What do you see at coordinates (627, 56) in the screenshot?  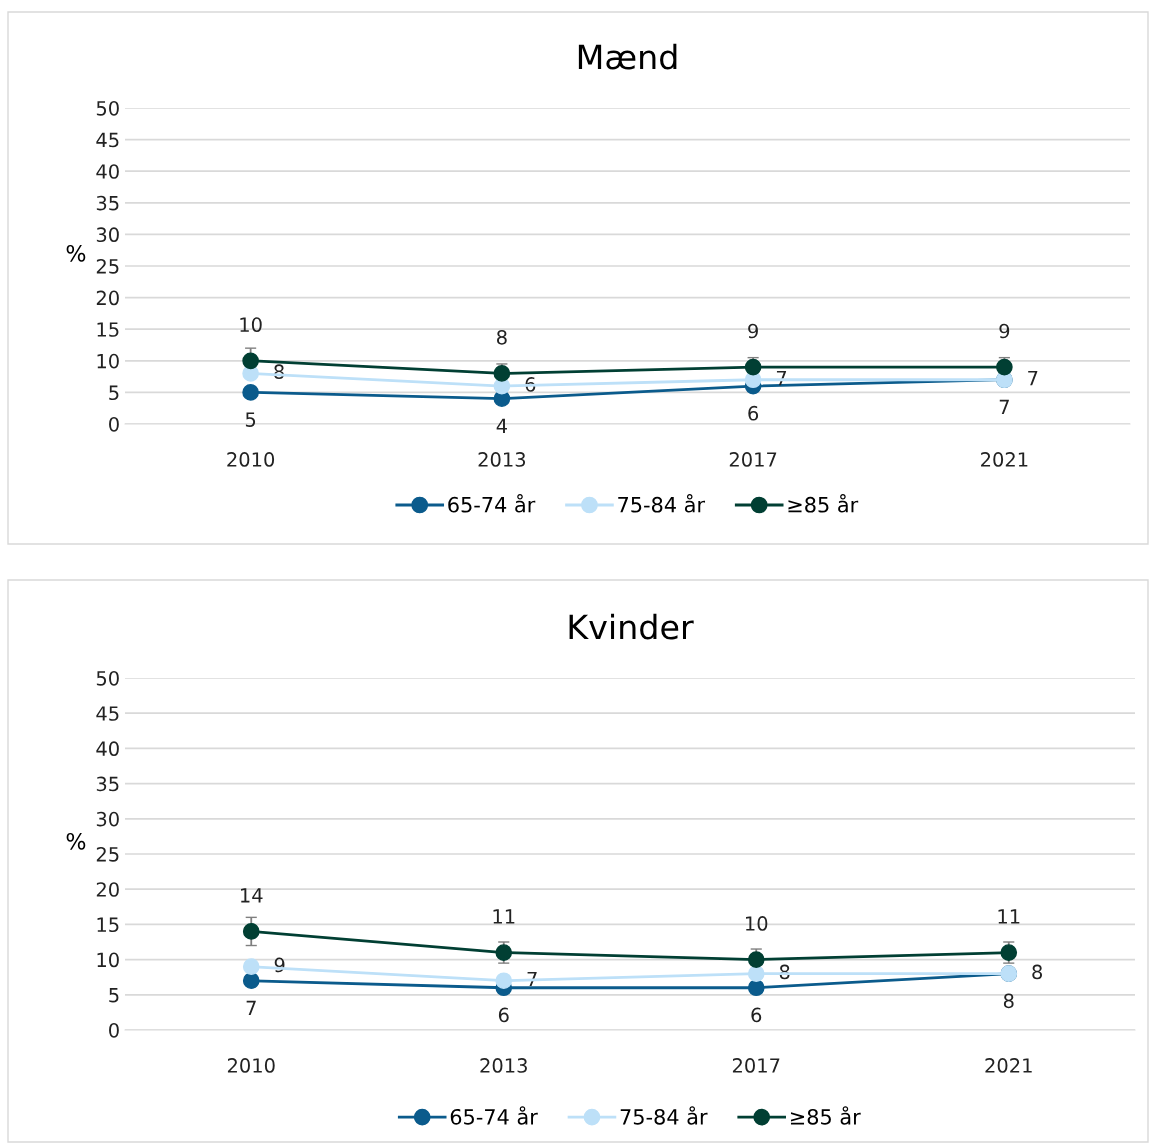 I see `chart-title: Mænd` at bounding box center [627, 56].